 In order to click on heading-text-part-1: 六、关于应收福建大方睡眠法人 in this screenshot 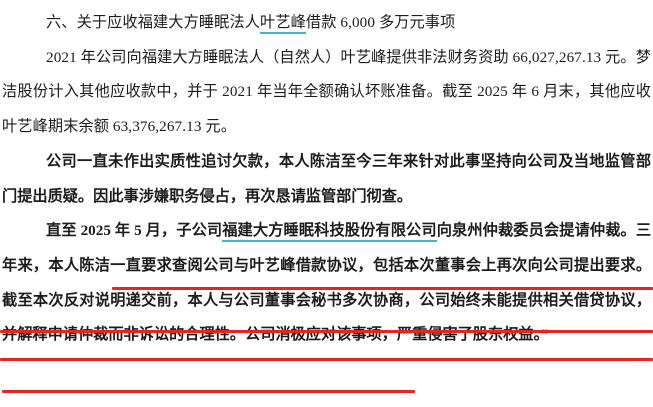, I will do `click(153, 22)`.